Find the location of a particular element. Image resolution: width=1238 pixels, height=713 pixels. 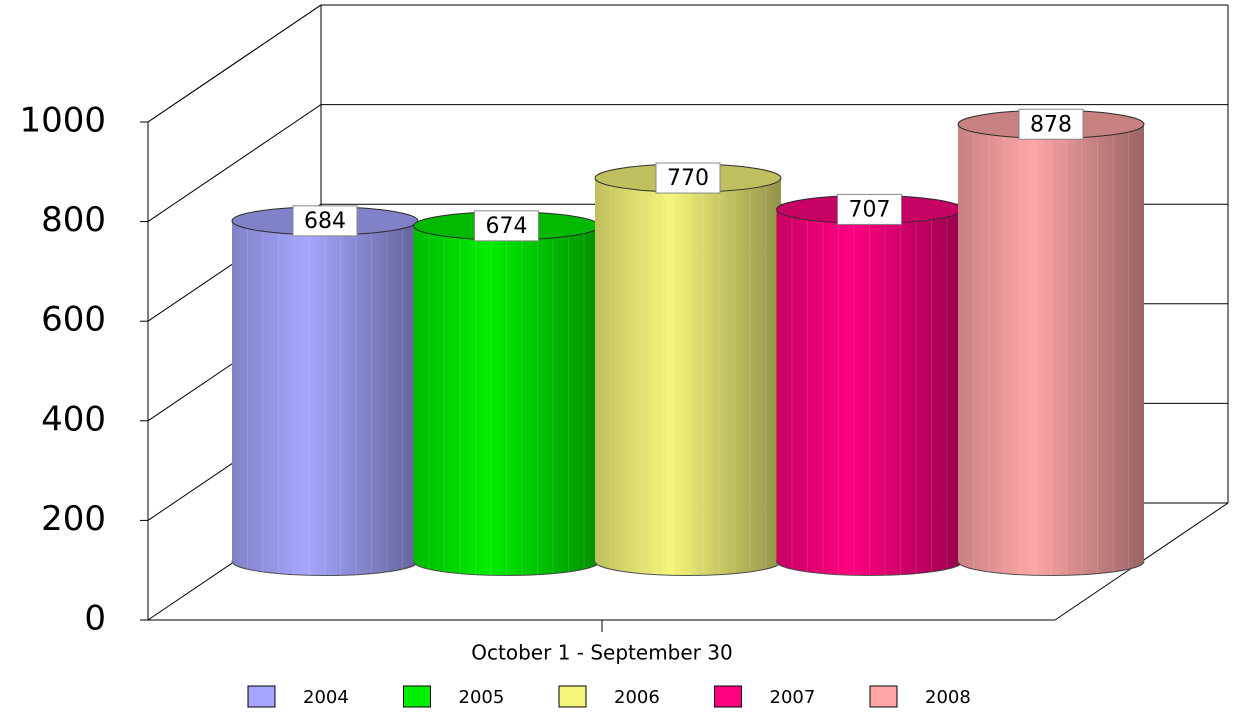

y-tick-label: 800 is located at coordinates (73, 220).